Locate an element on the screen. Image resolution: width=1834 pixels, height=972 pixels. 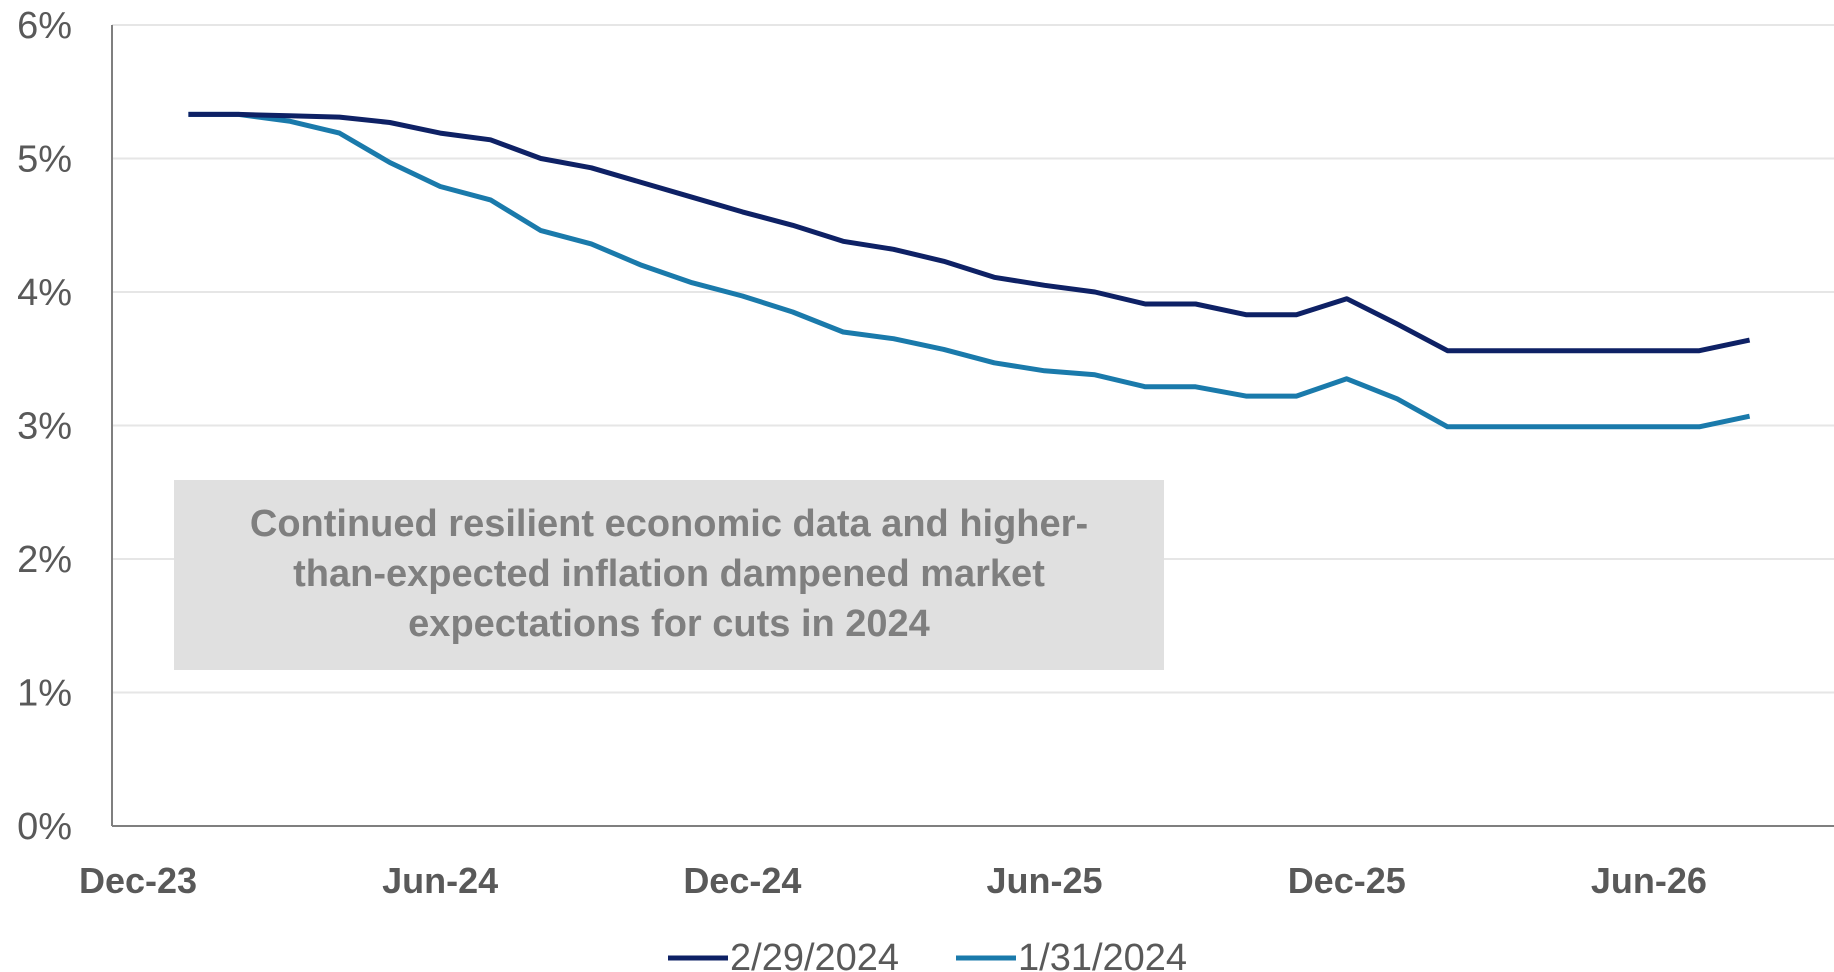
x-tick-label: Jun-24 is located at coordinates (440, 880).